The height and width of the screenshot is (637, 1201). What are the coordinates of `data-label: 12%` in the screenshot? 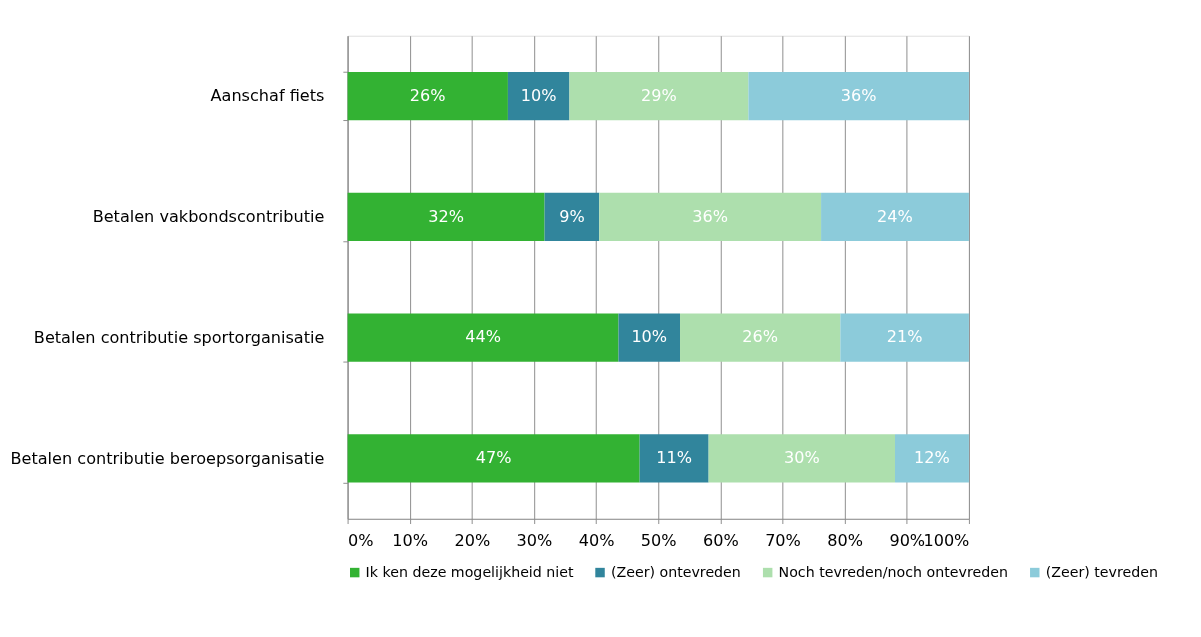 It's located at (932, 458).